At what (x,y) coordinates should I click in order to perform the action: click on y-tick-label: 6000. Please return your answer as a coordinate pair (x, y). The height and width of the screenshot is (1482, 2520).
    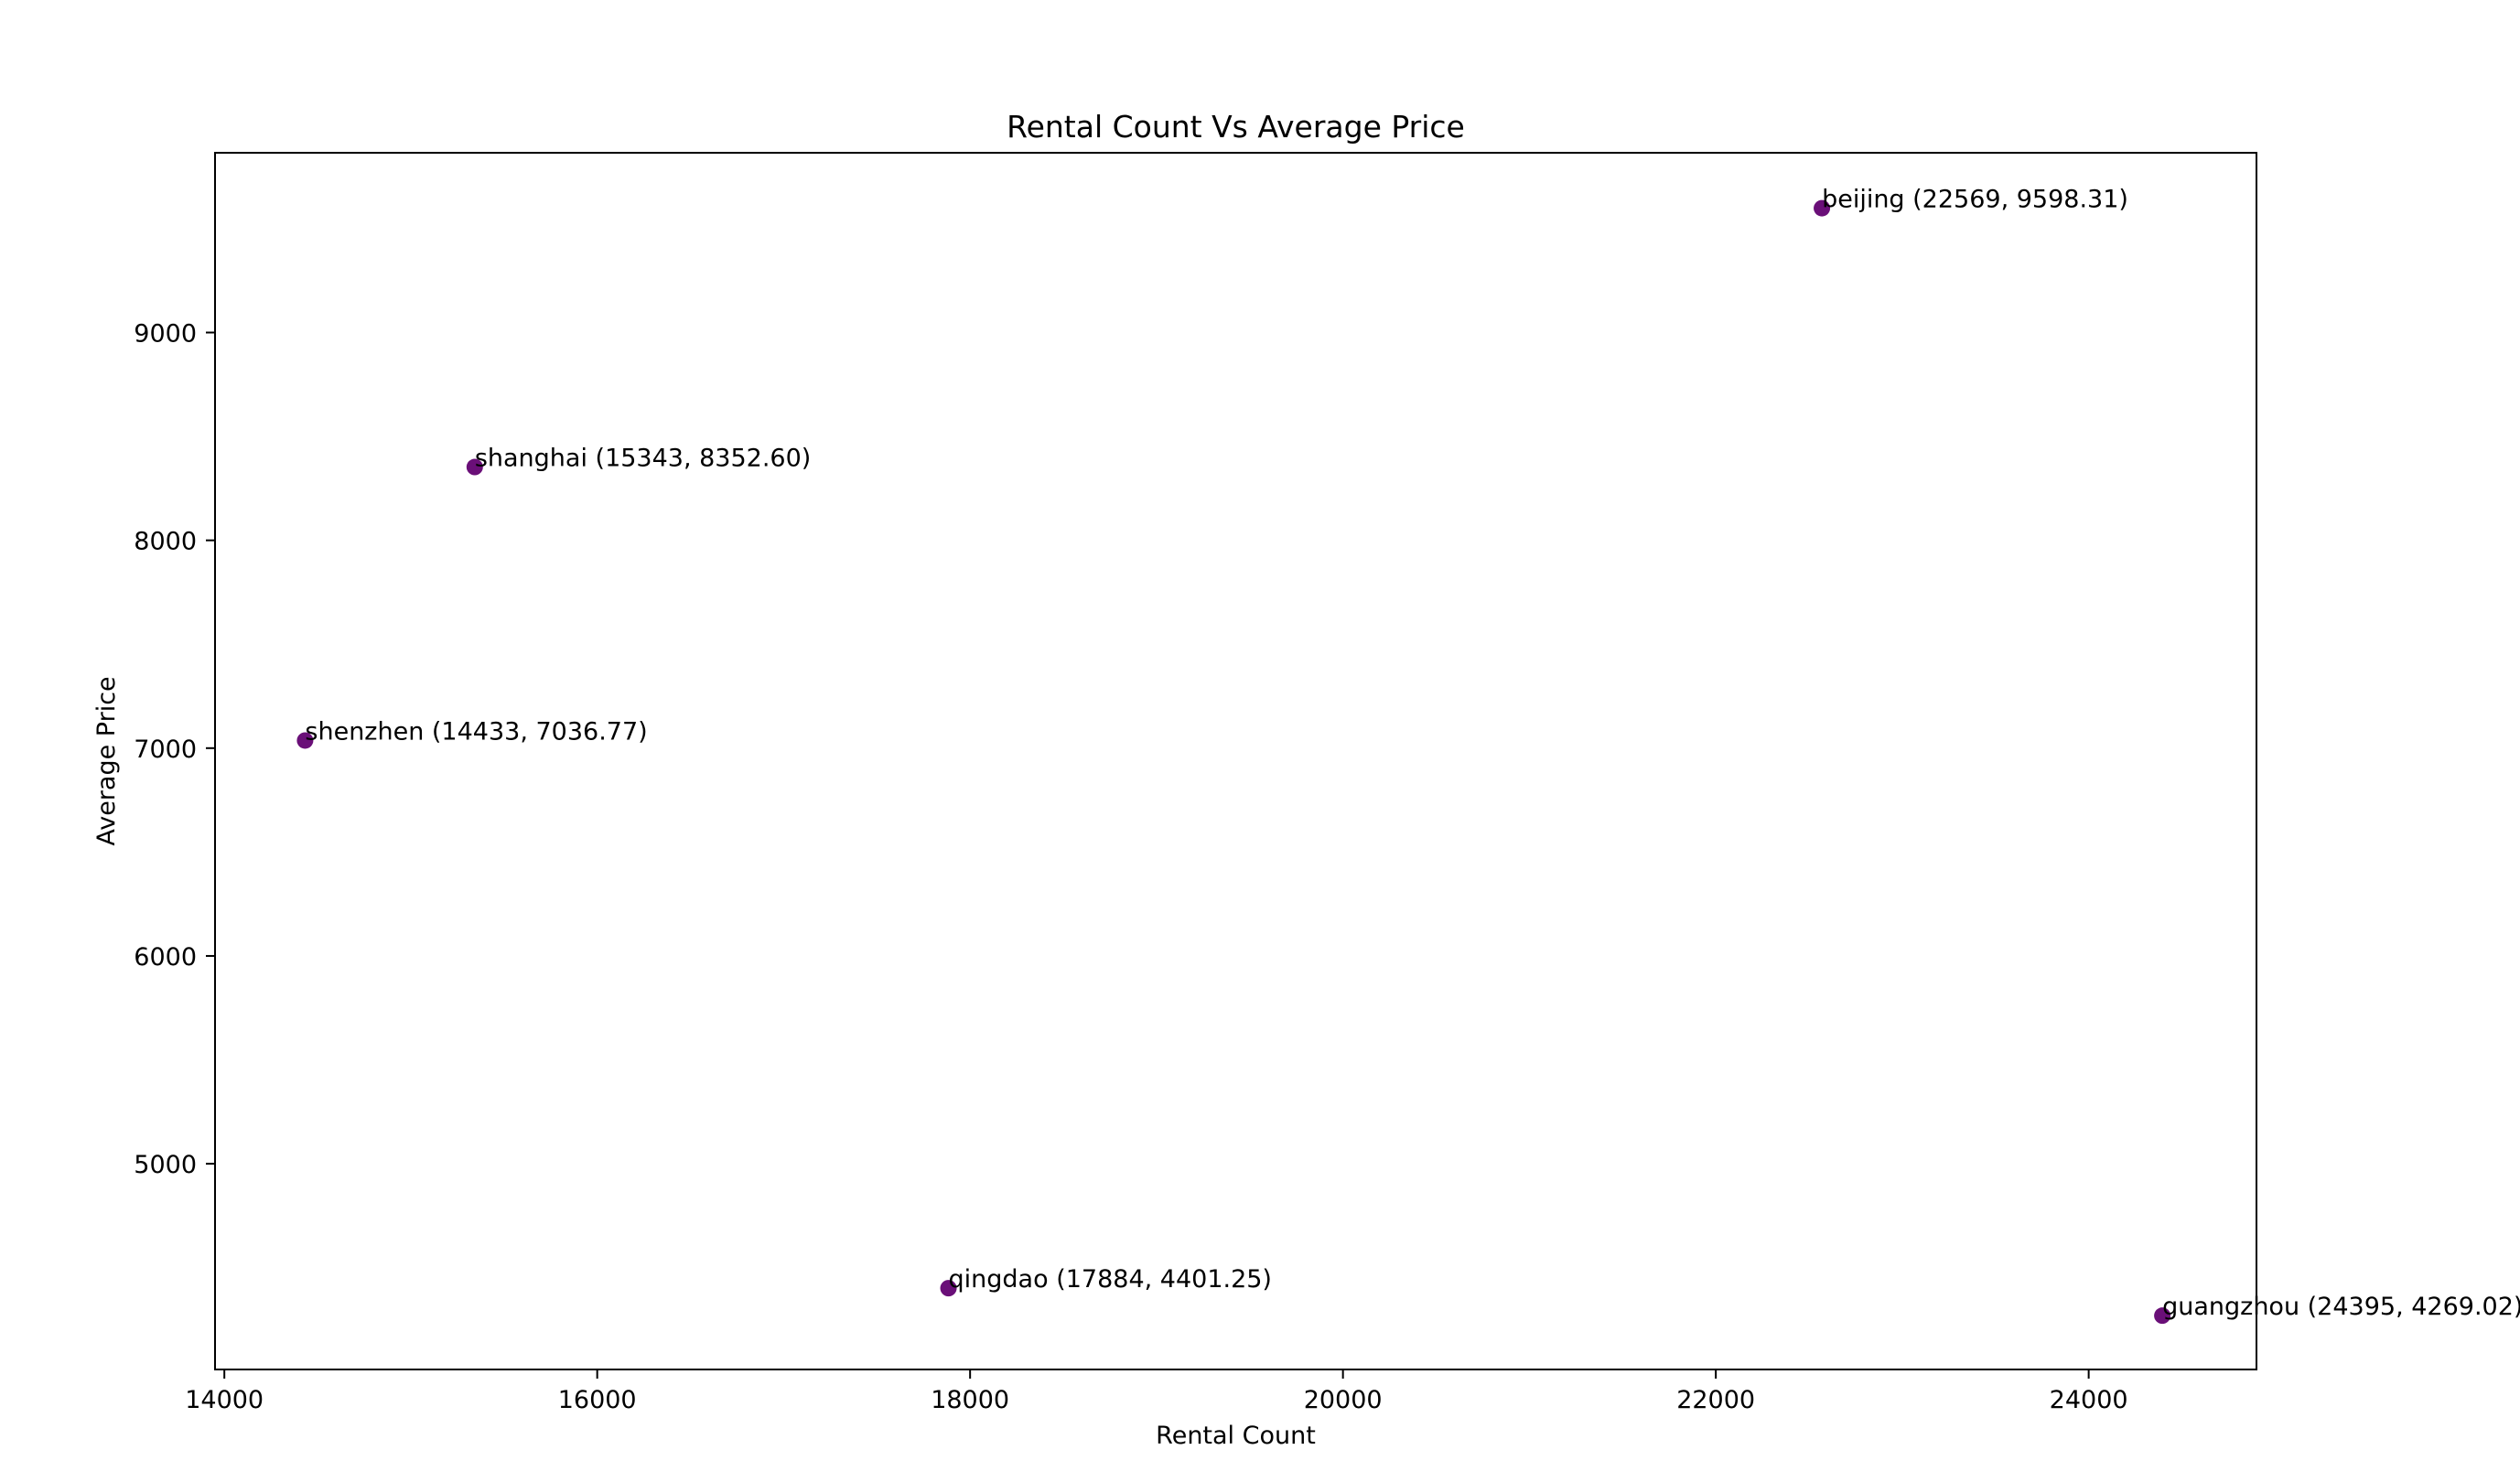
    Looking at the image, I should click on (165, 958).